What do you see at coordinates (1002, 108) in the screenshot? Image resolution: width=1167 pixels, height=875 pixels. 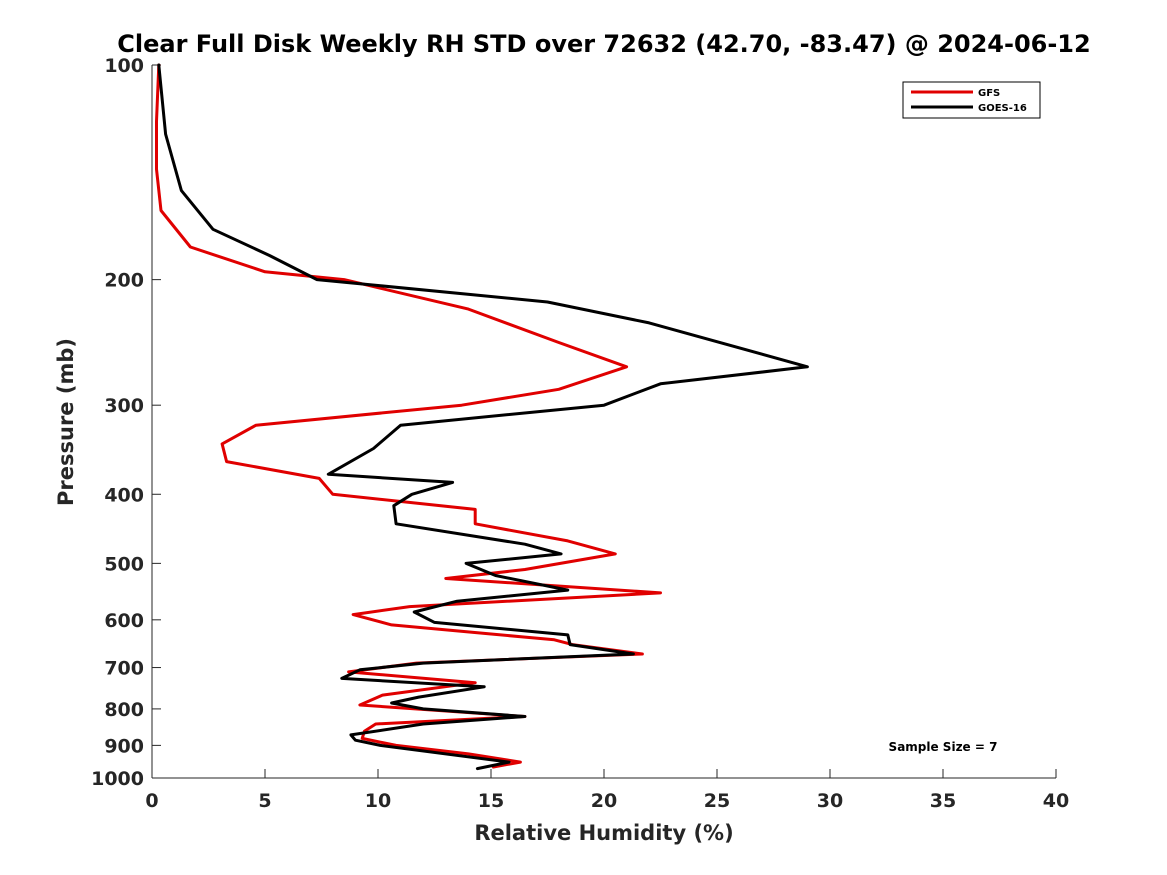 I see `legend-label-goes-16: GOES-16` at bounding box center [1002, 108].